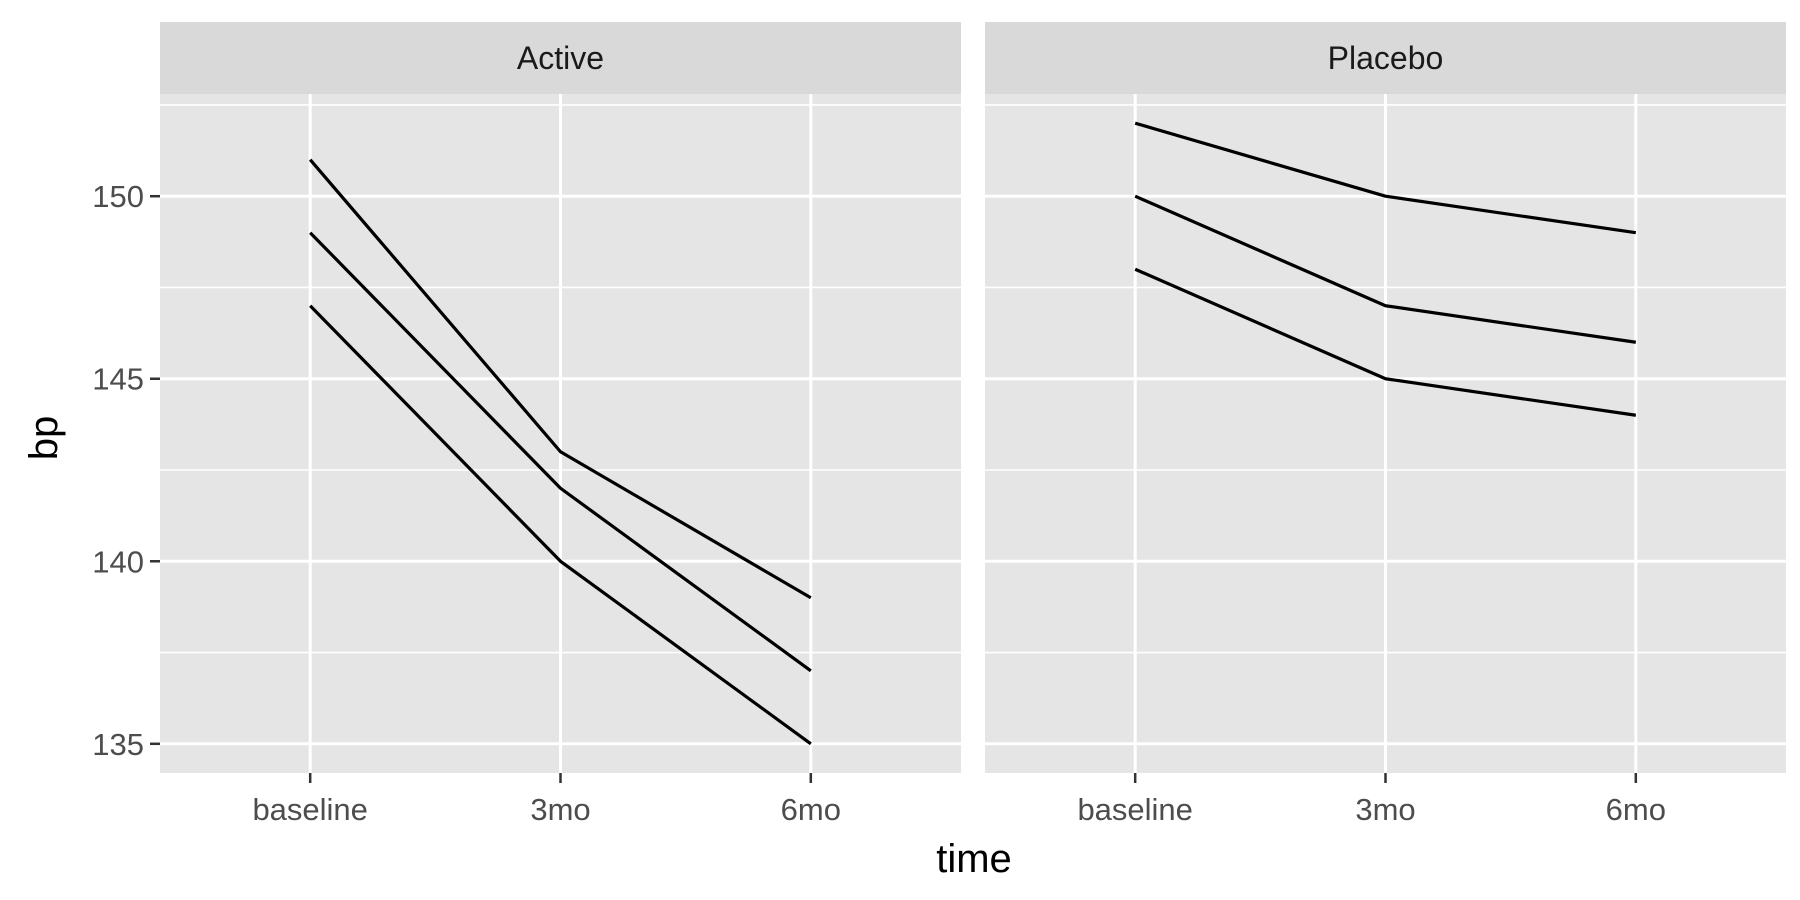 The width and height of the screenshot is (1800, 900). I want to click on y-tick-label: 135, so click(118, 744).